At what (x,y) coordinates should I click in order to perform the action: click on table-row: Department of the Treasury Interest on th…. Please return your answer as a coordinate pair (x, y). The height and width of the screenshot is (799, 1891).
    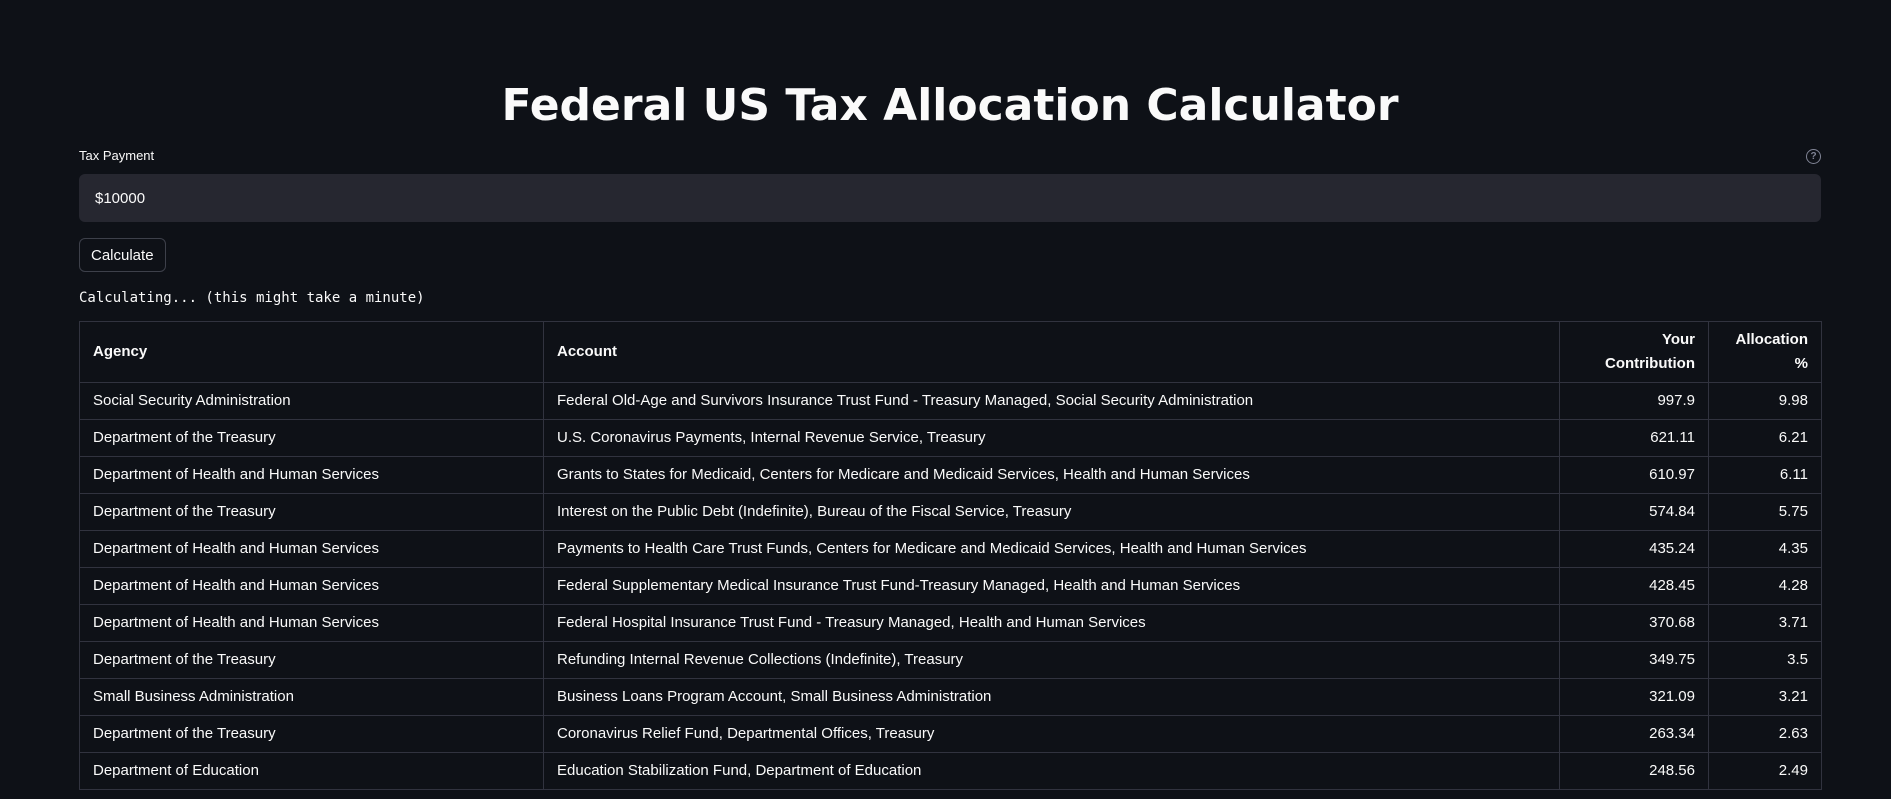
    Looking at the image, I should click on (950, 512).